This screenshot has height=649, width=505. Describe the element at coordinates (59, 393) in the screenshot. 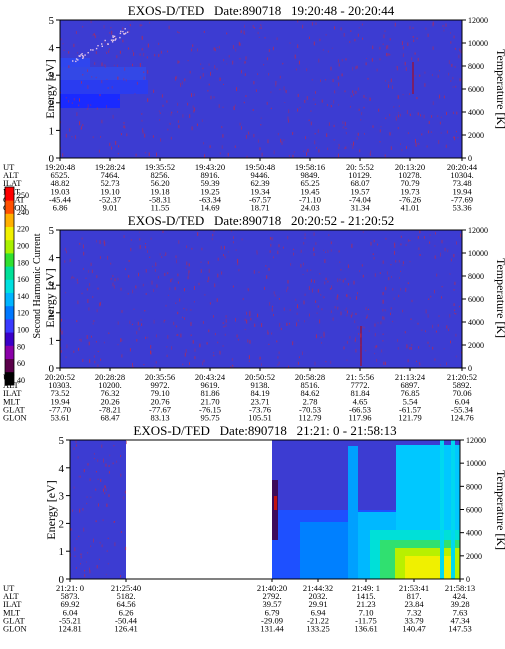

I see `ephemeris-cell: 73.52` at that location.